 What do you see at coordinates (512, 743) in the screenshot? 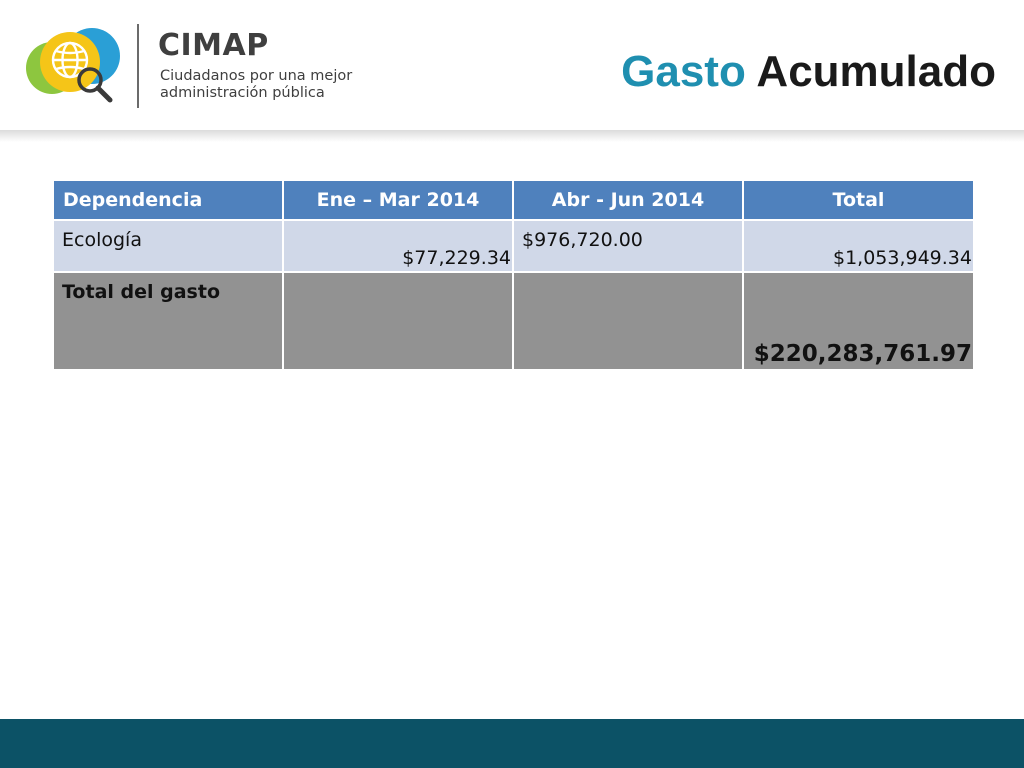
I see `footer-bar` at bounding box center [512, 743].